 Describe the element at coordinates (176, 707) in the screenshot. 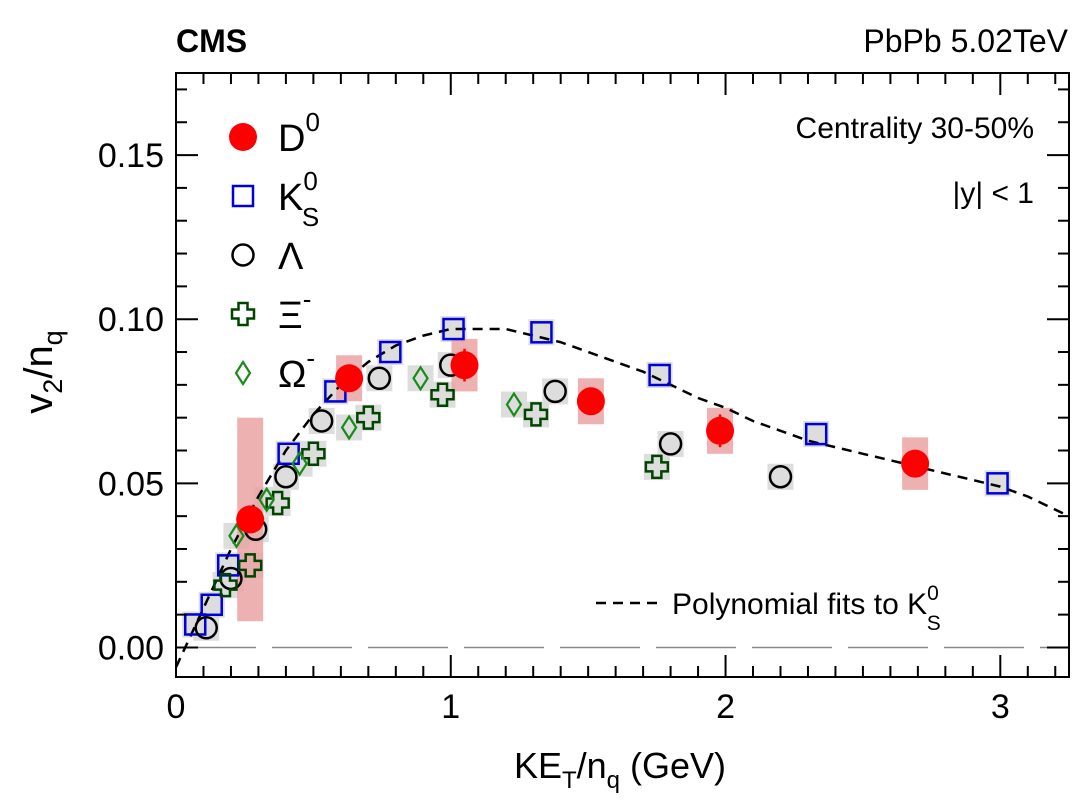

I see `x-tick-label: 0` at that location.